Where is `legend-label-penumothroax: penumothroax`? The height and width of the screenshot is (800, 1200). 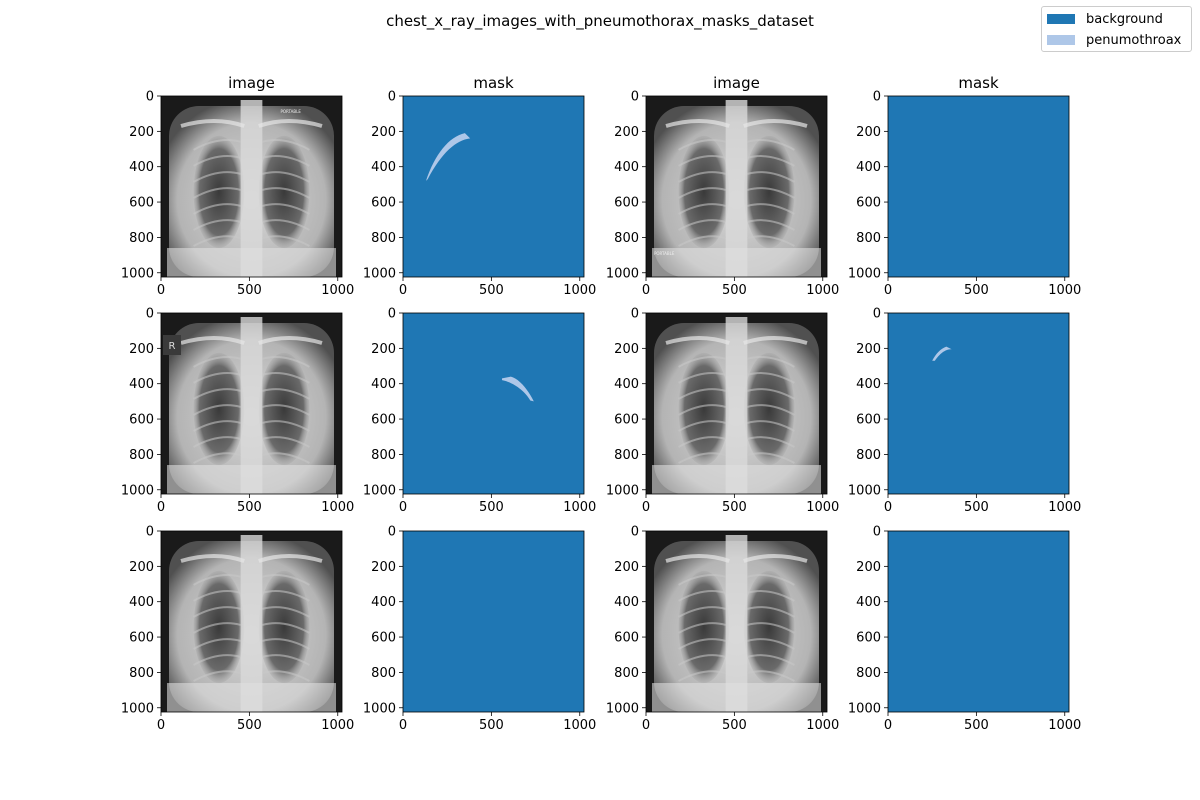 legend-label-penumothroax: penumothroax is located at coordinates (1134, 40).